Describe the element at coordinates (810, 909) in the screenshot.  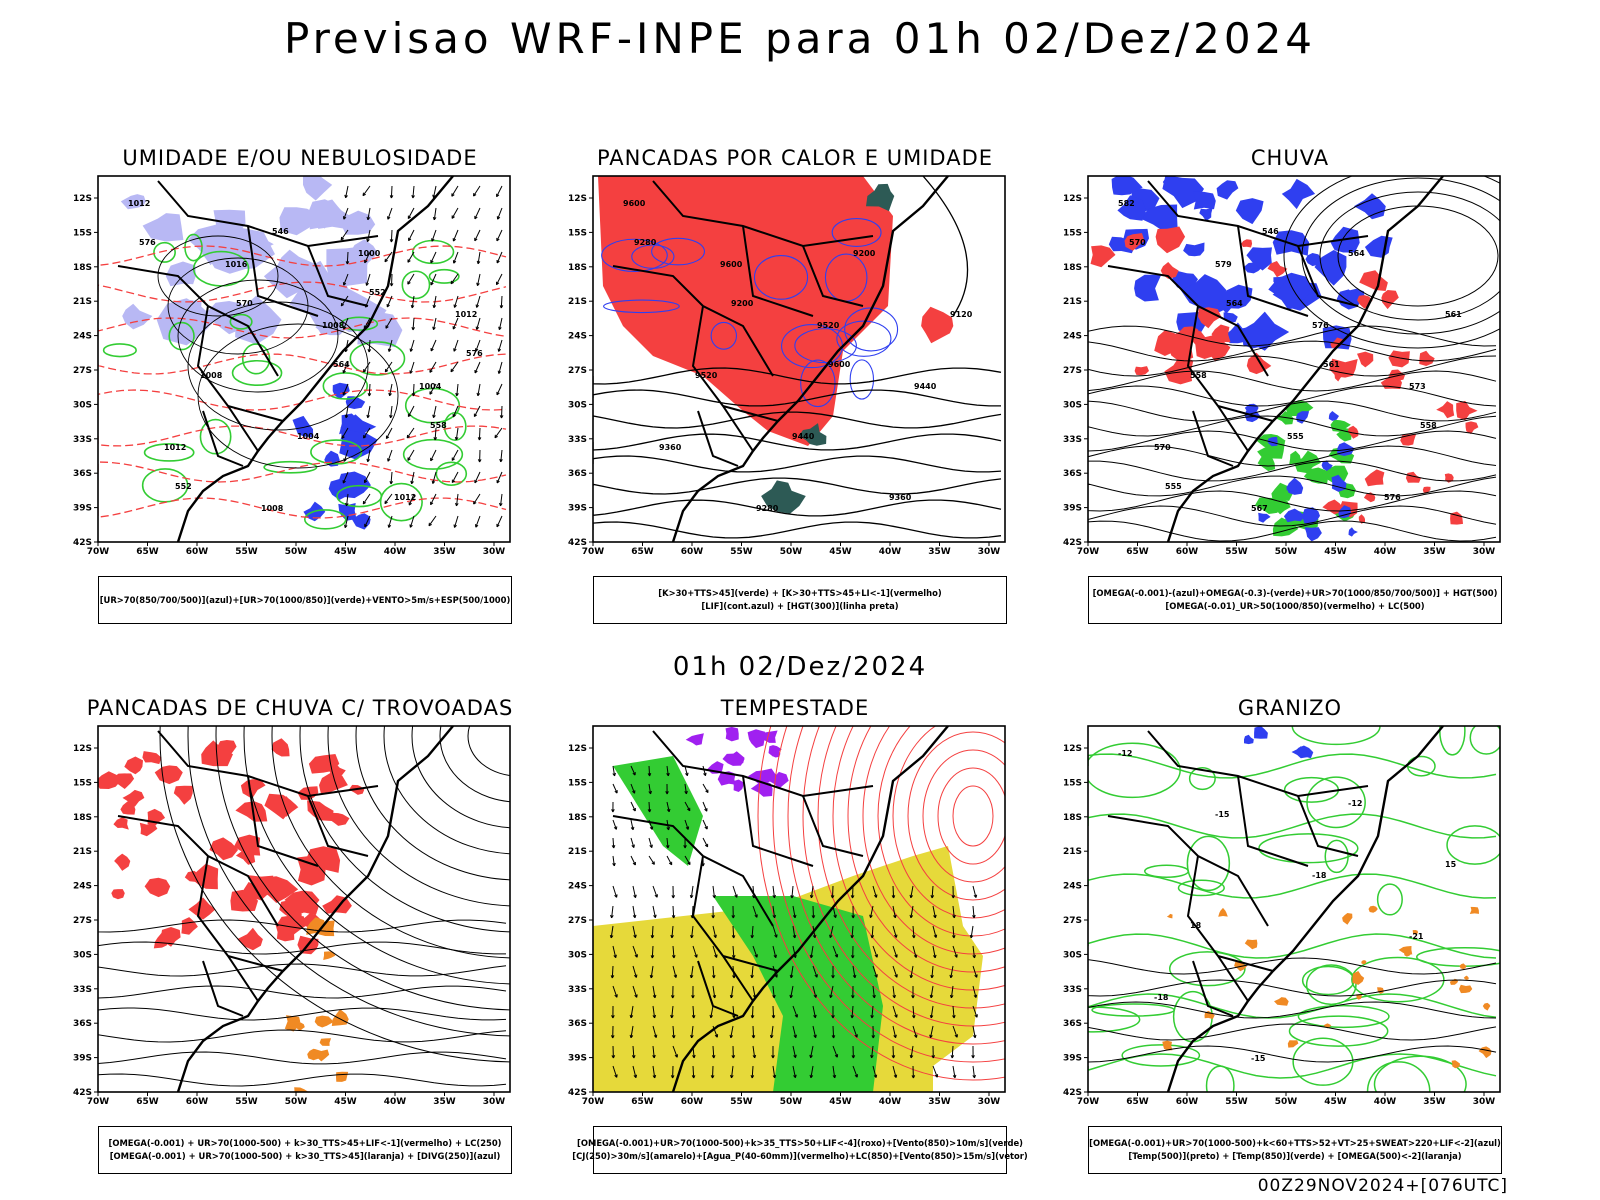
I see `coastline` at that location.